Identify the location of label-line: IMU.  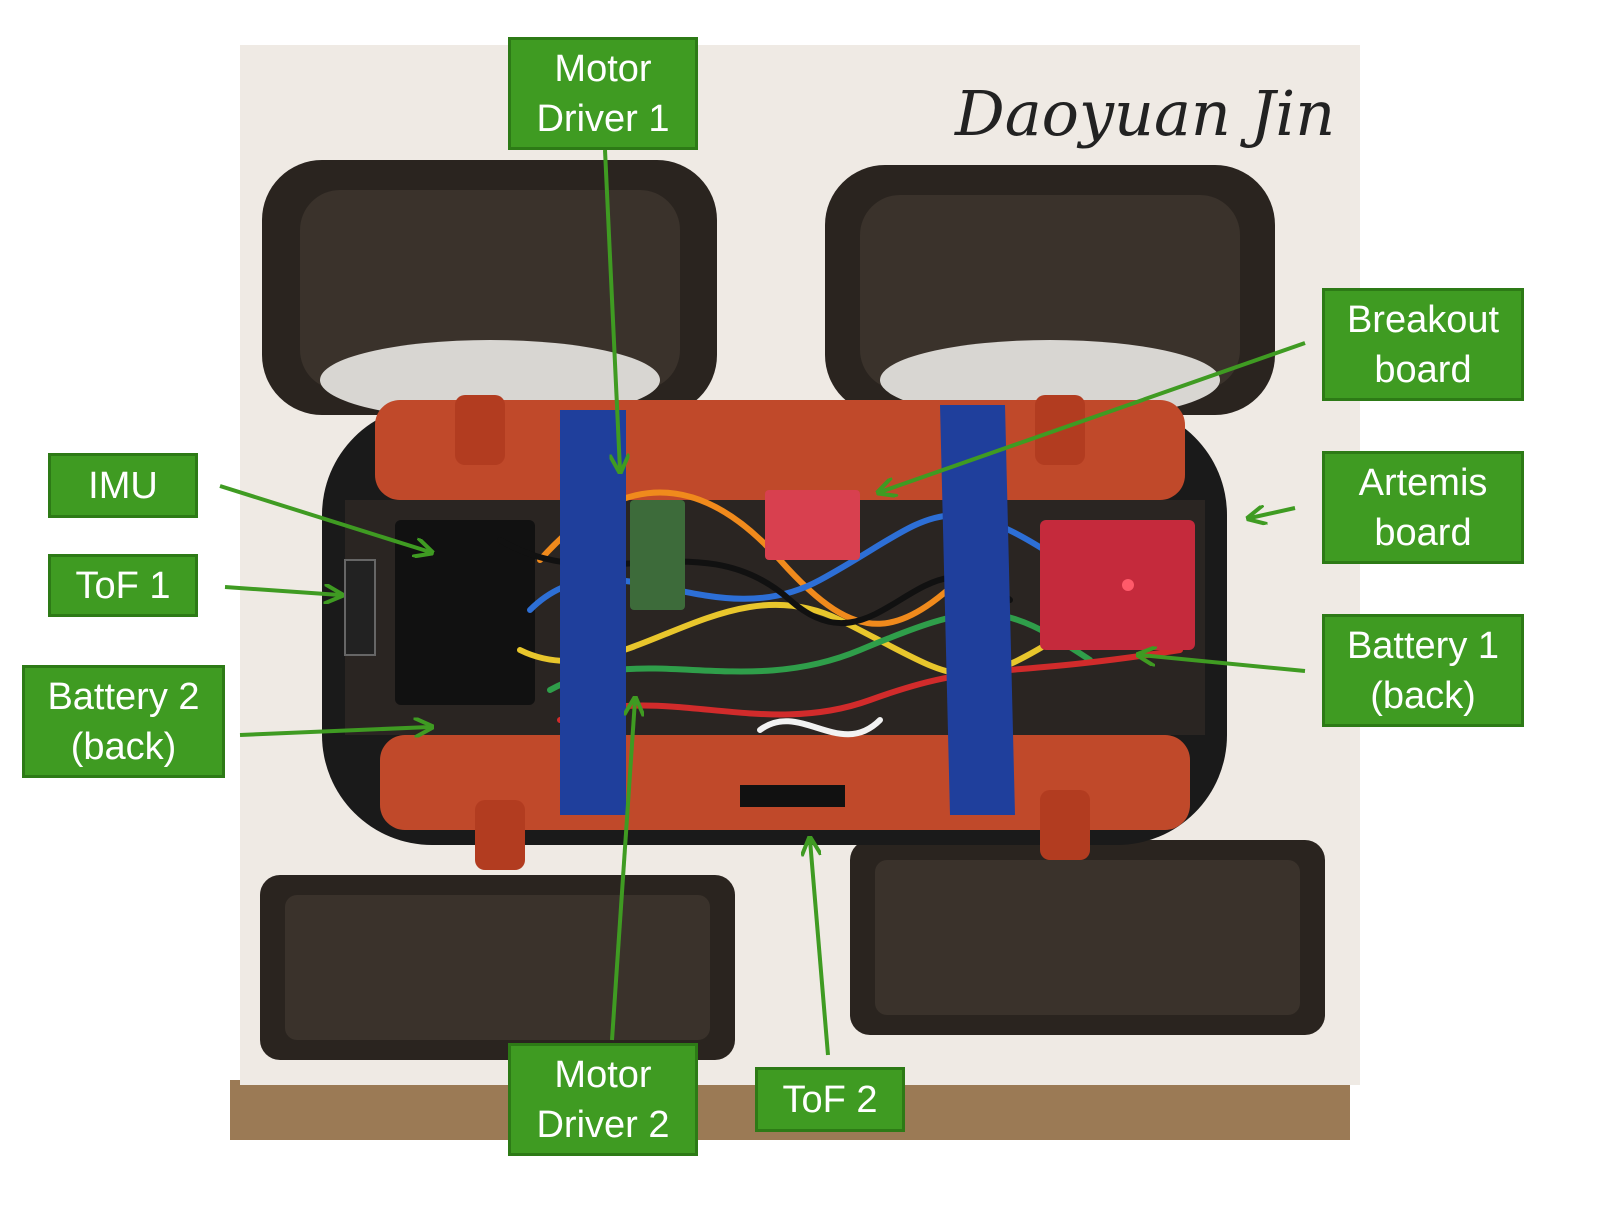
(123, 485).